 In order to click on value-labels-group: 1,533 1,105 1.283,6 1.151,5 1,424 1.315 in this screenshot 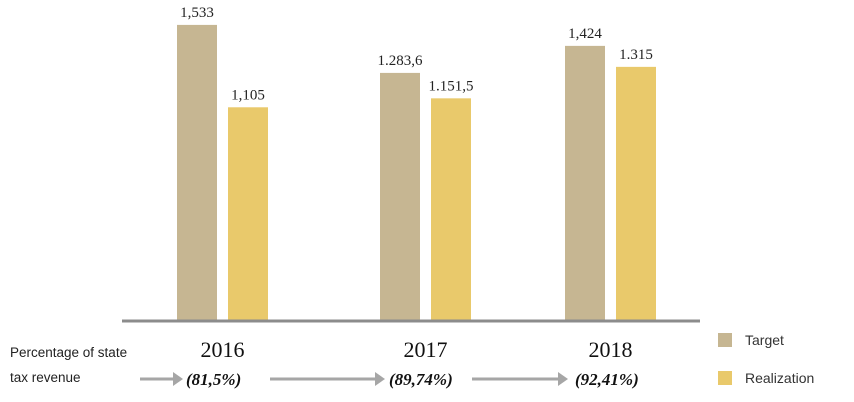, I will do `click(416, 54)`.